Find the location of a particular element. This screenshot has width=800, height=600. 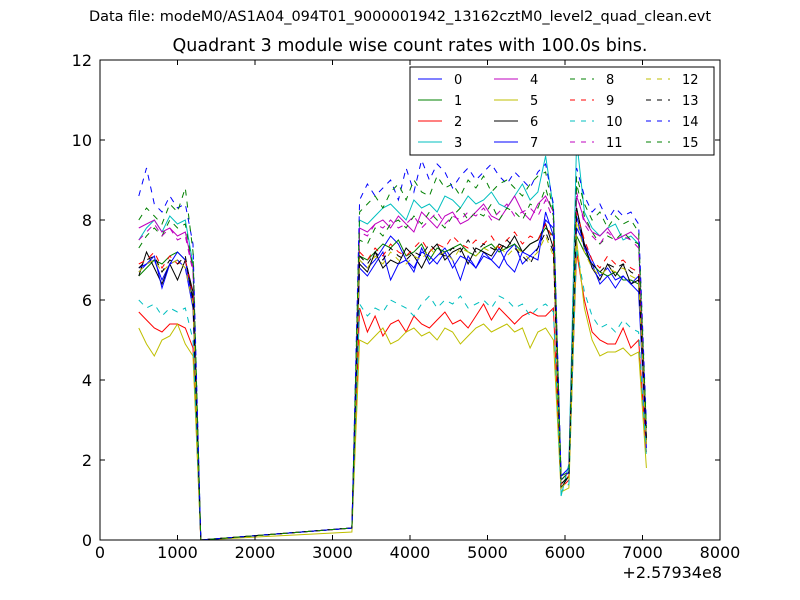

legend-box is located at coordinates (562, 111).